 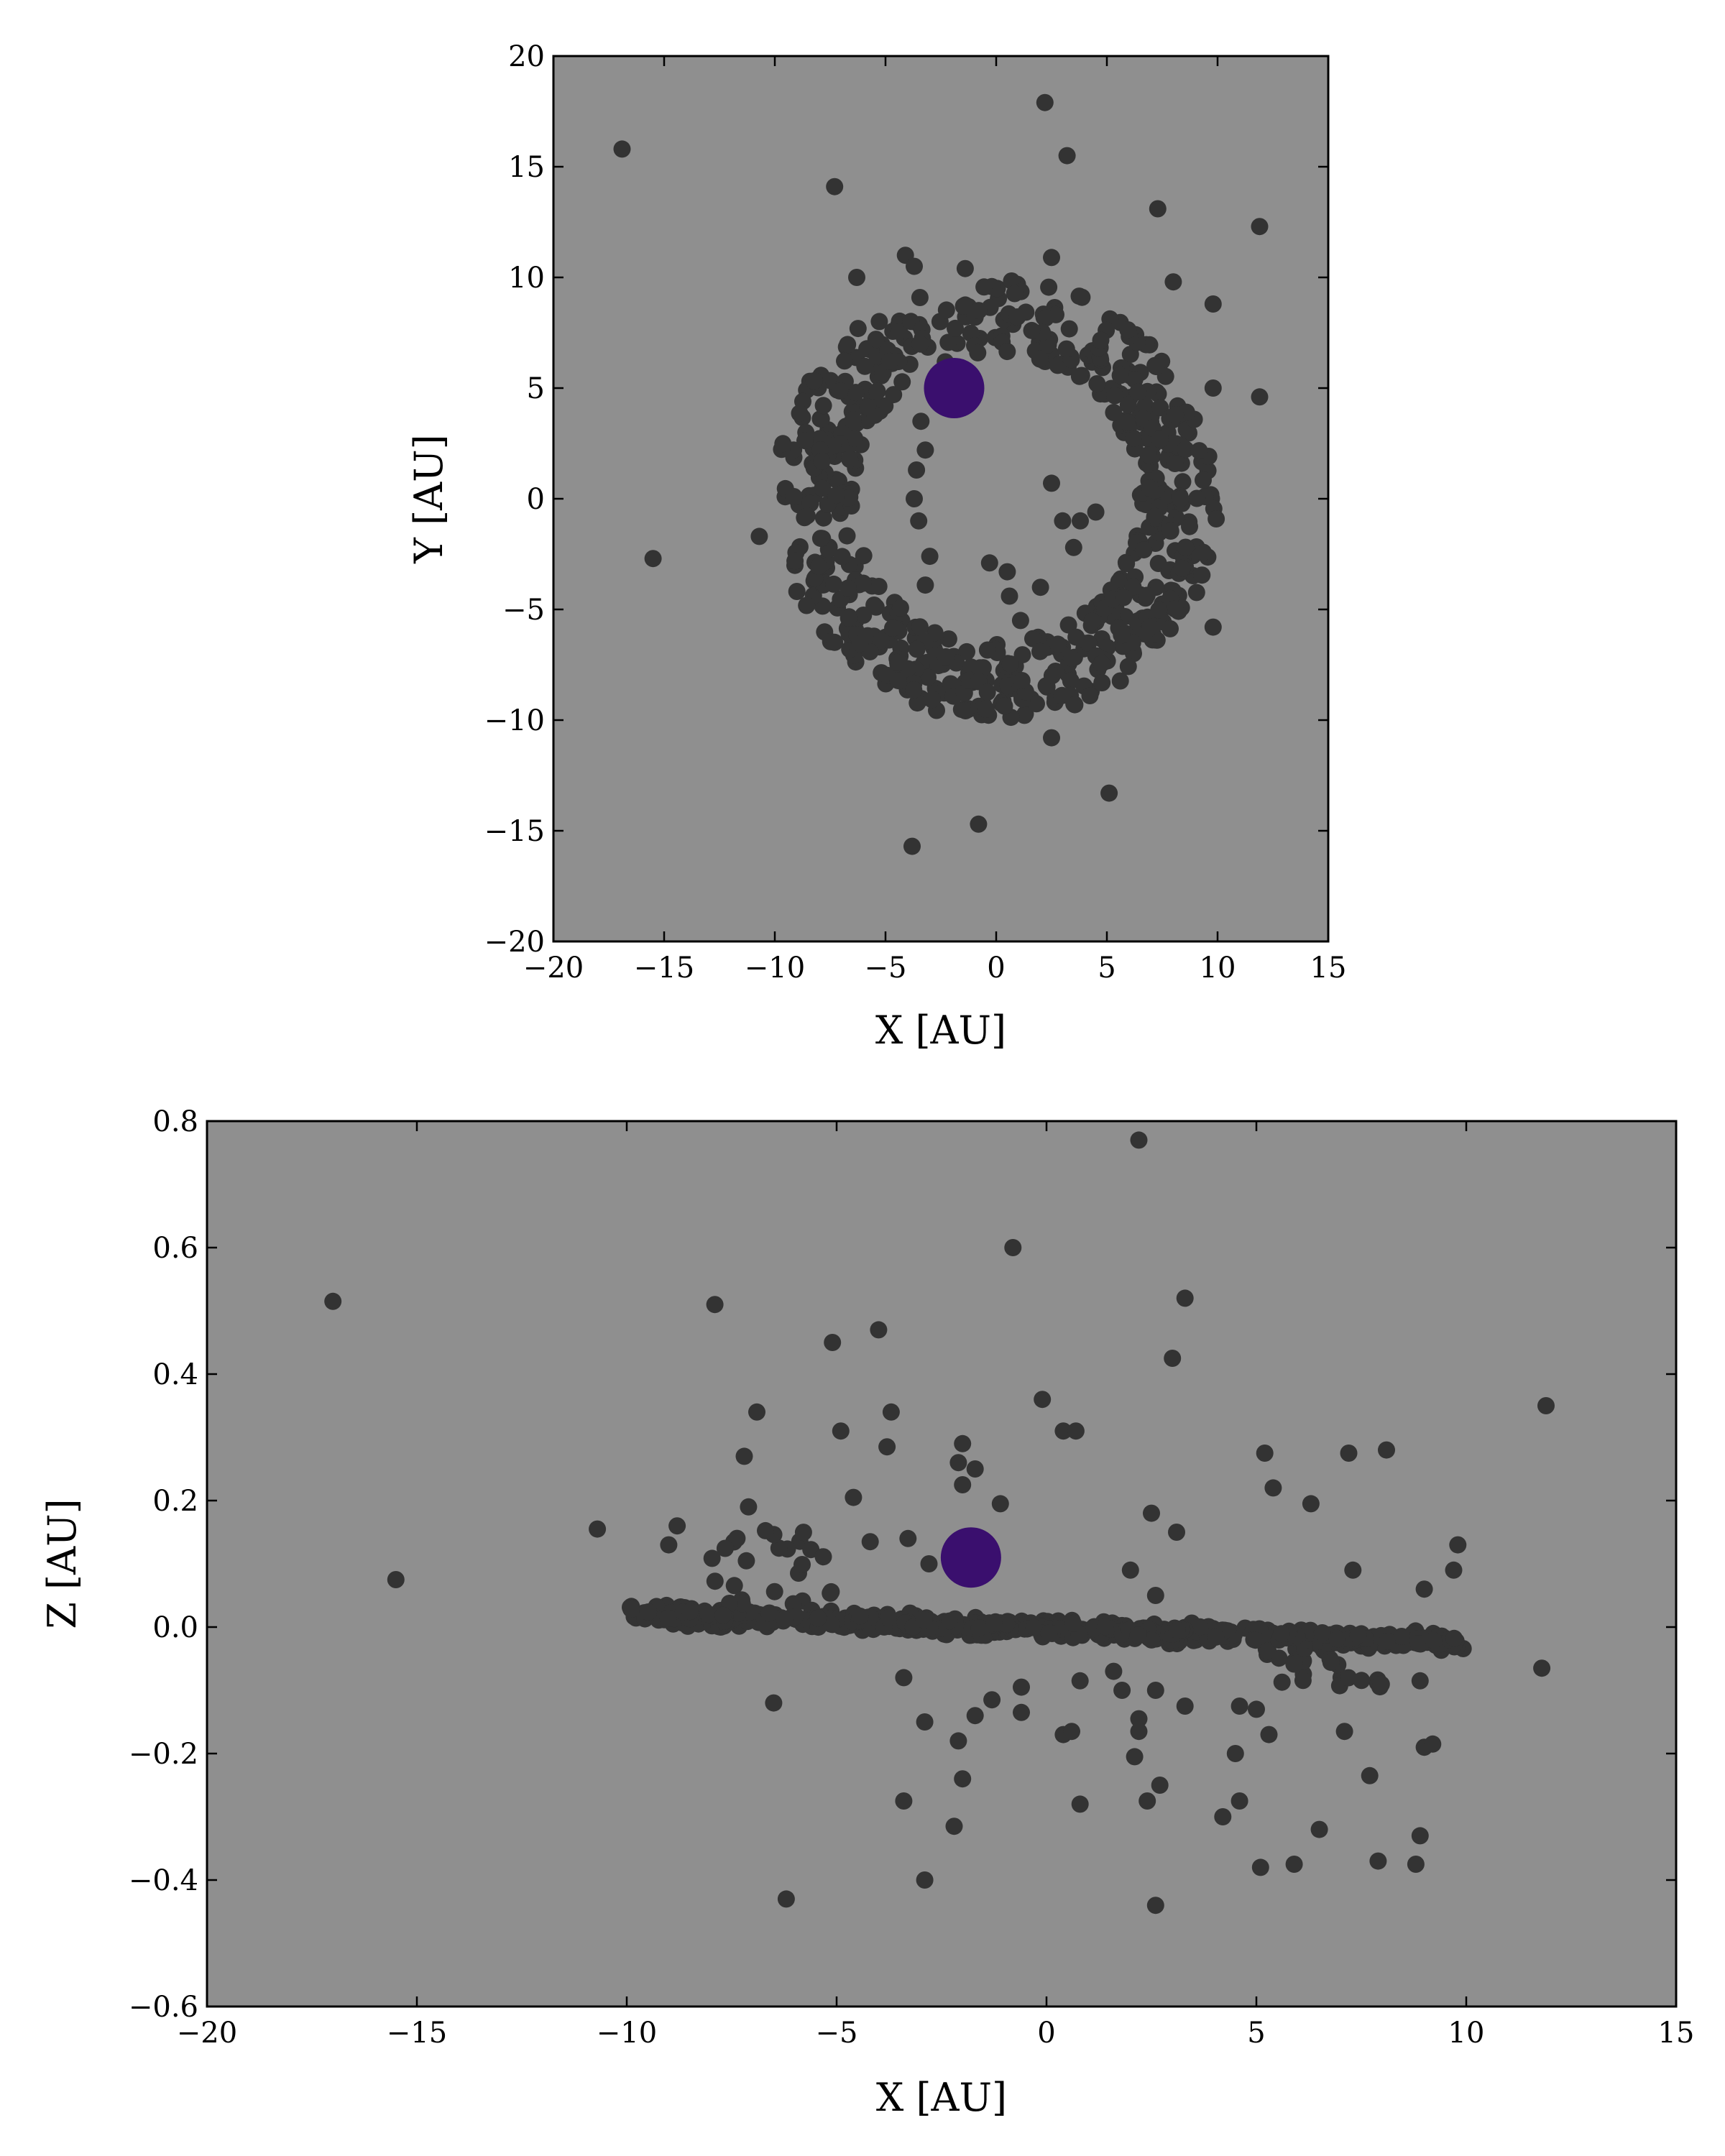 I want to click on xy-x-axis-label: X [AU], so click(x=940, y=1030).